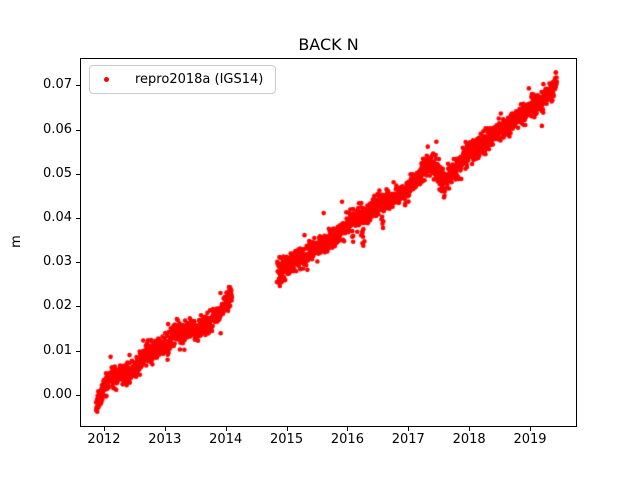  What do you see at coordinates (57, 217) in the screenshot?
I see `y-tick-label: 0.04` at bounding box center [57, 217].